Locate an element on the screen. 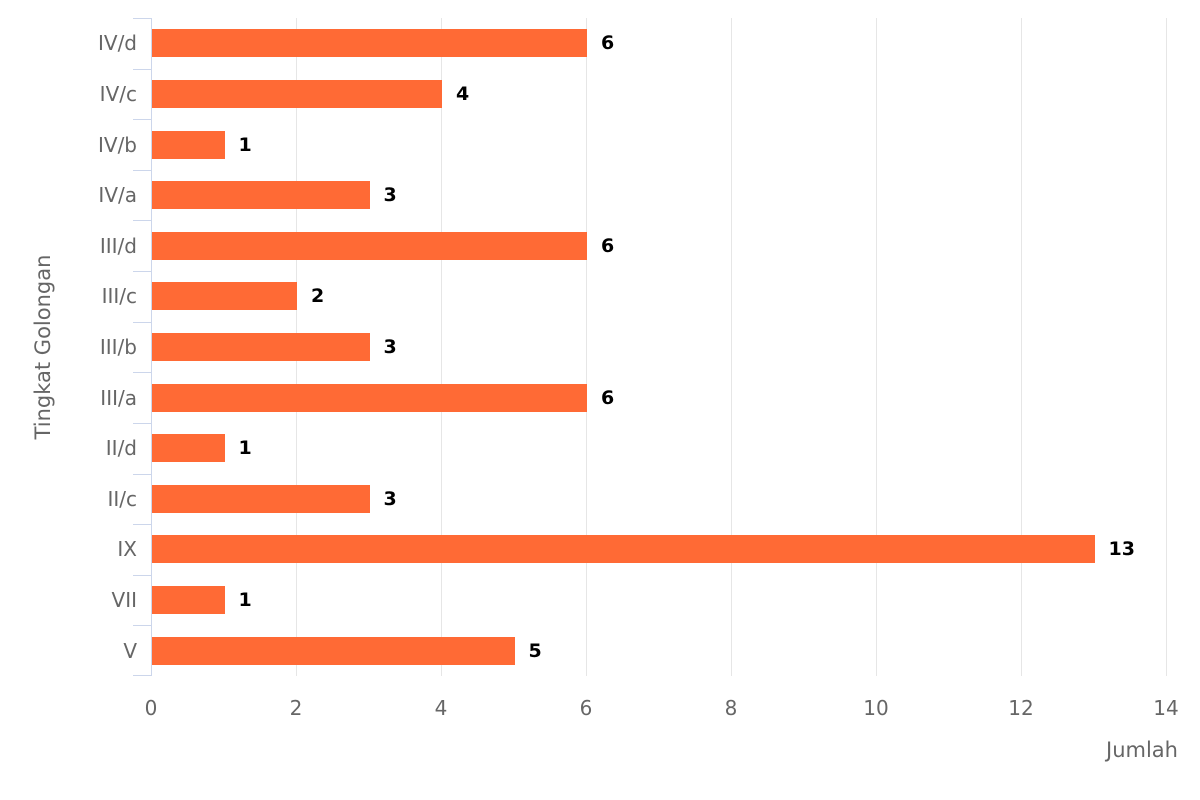 This screenshot has height=800, width=1200. y-axis-title: Tingkat Golongan is located at coordinates (43, 347).